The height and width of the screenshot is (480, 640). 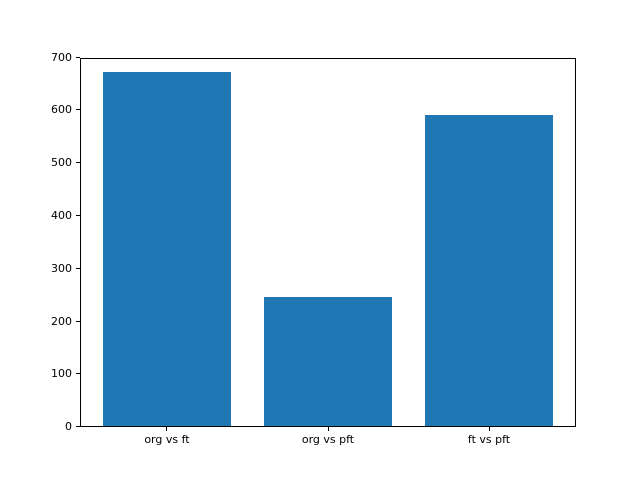 I want to click on y-tick-label: 400, so click(x=61, y=215).